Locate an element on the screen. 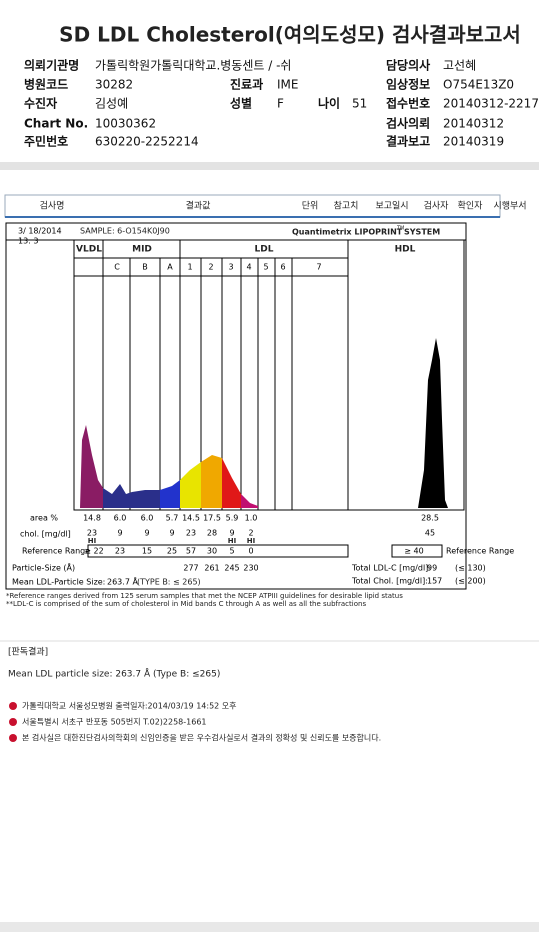 Image resolution: width=539 pixels, height=932 pixels. report-date: 3/ 18/2014 is located at coordinates (40, 231).